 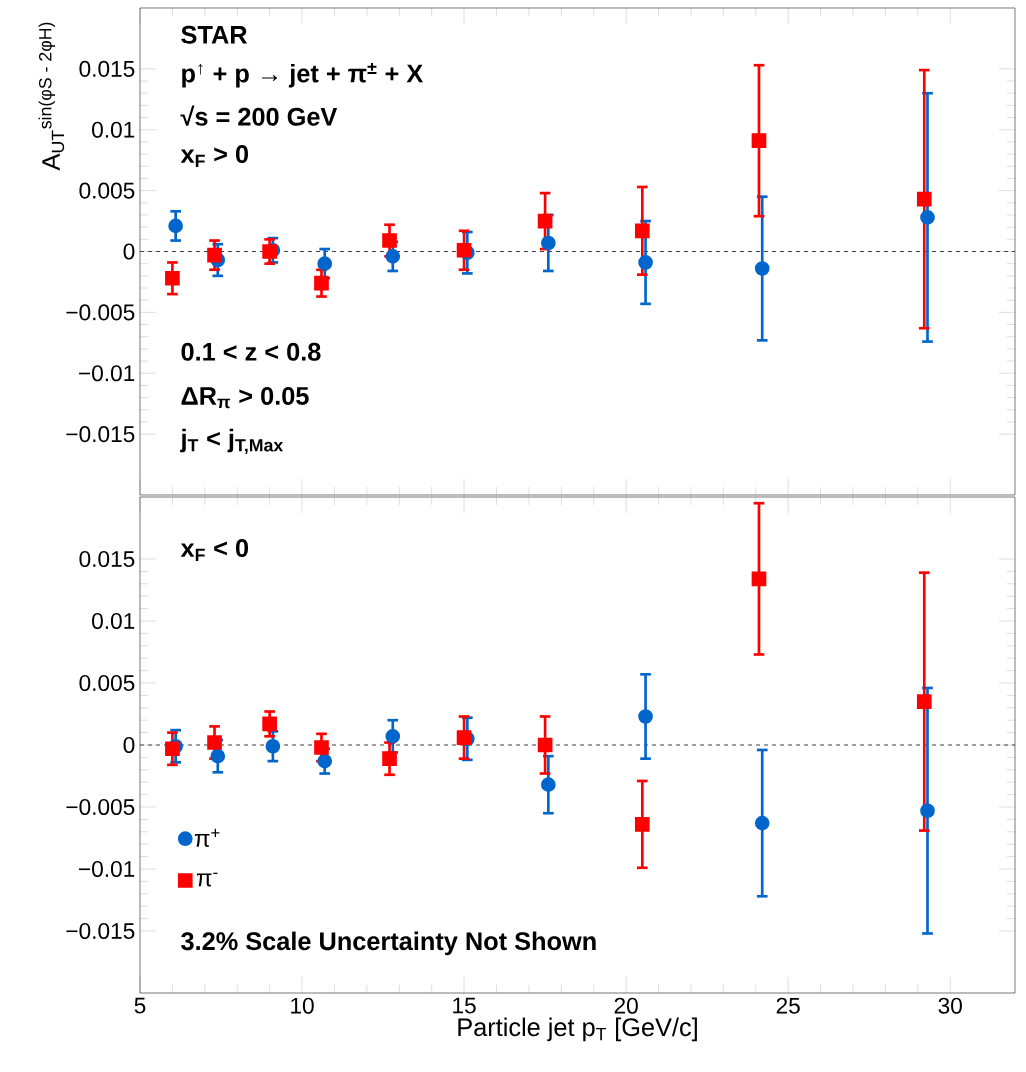 I want to click on annotation: √s = 200 GeV, so click(x=259, y=115).